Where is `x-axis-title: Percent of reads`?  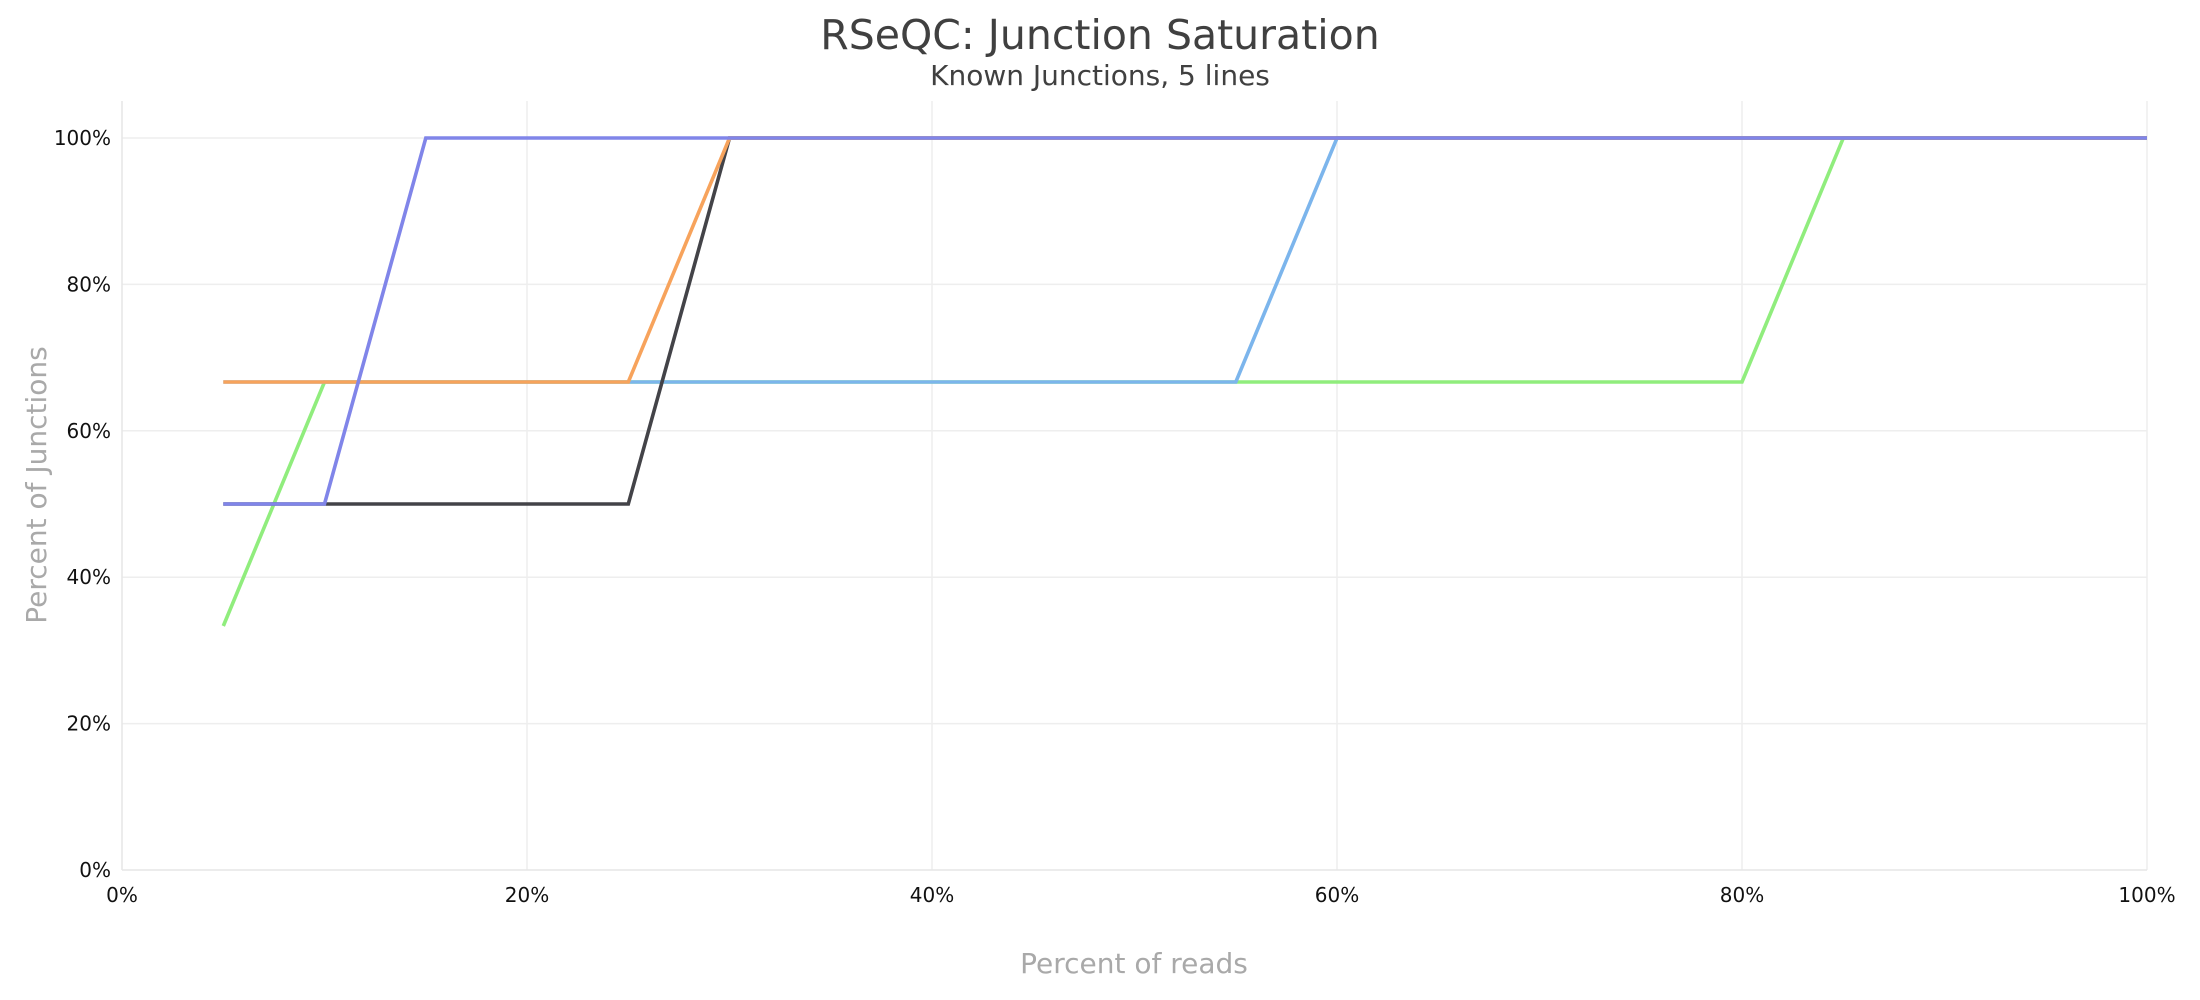
x-axis-title: Percent of reads is located at coordinates (1134, 963).